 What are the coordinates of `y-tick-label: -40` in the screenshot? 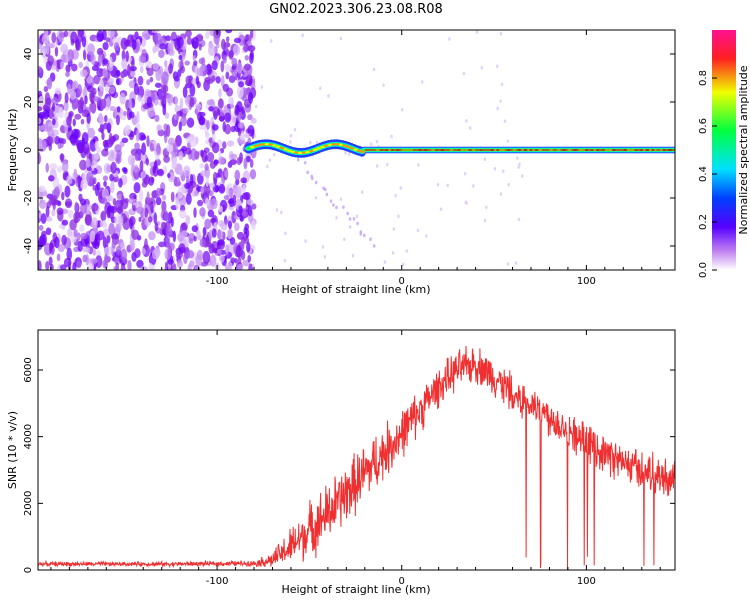 It's located at (28, 246).